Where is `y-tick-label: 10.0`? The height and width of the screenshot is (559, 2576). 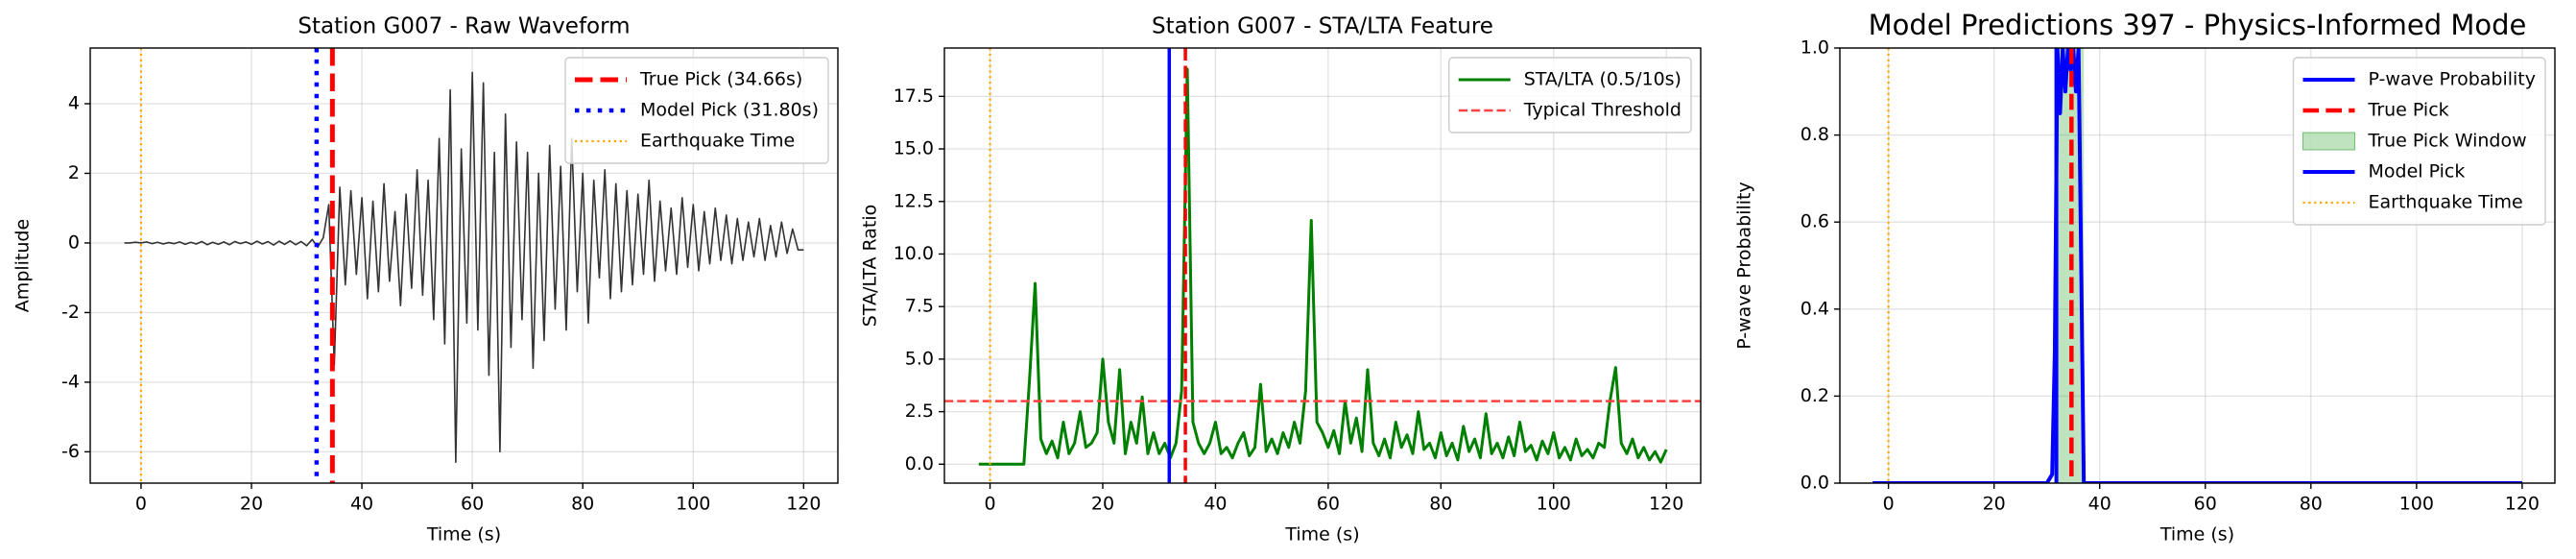 y-tick-label: 10.0 is located at coordinates (914, 253).